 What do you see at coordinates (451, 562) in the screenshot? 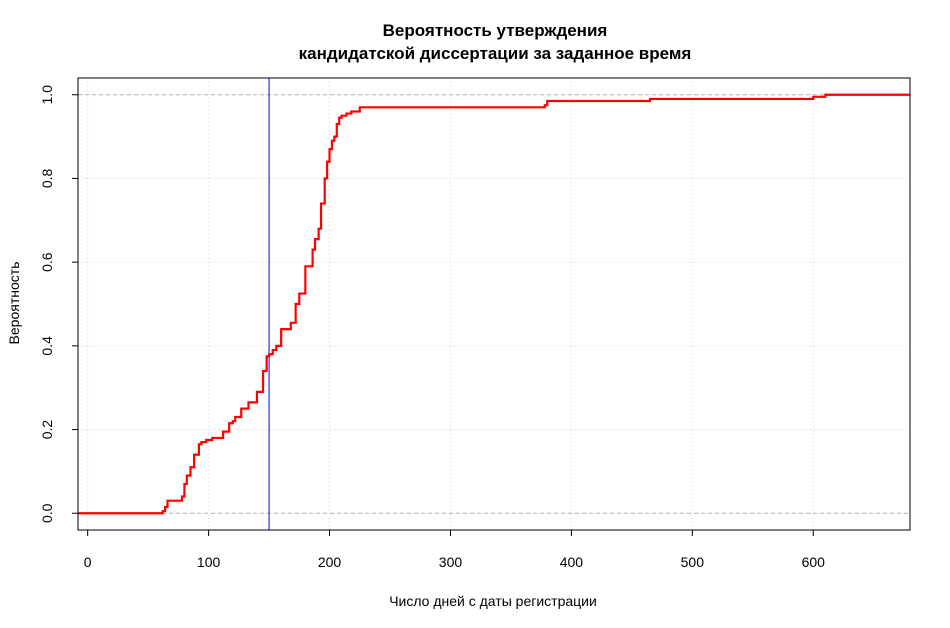
I see `x-tick-label-3: 300` at bounding box center [451, 562].